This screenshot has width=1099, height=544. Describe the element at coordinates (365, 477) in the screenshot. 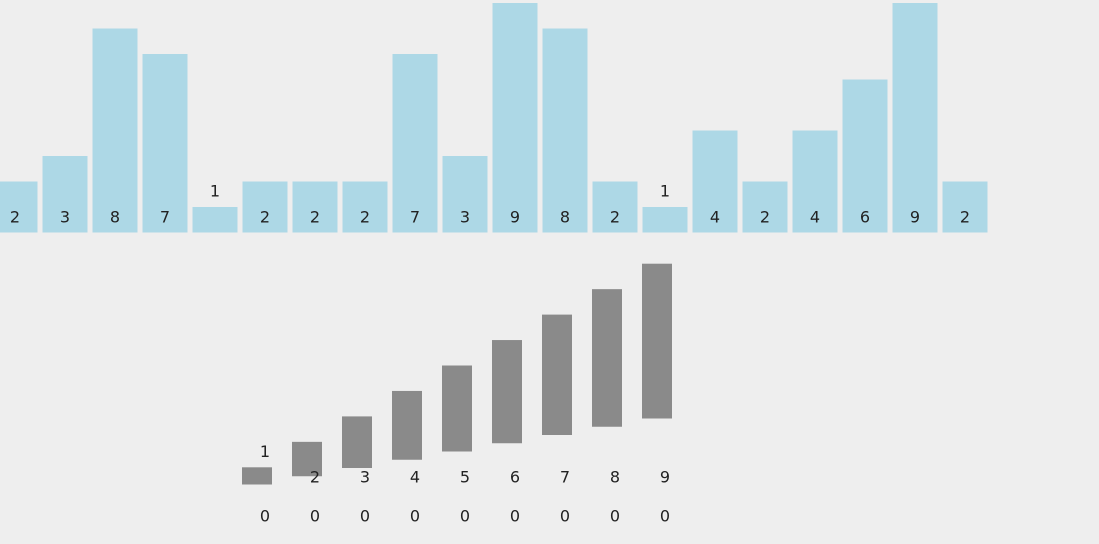

I see `bucket-key-label: 3` at that location.